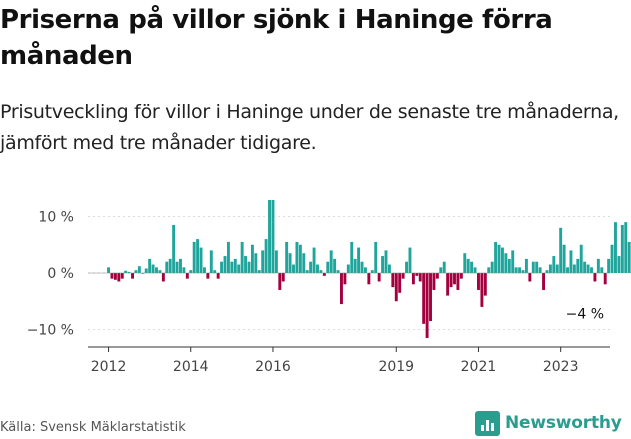 This screenshot has height=439, width=631. What do you see at coordinates (548, 423) in the screenshot?
I see `newsworthy-logo: Newsworthy` at bounding box center [548, 423].